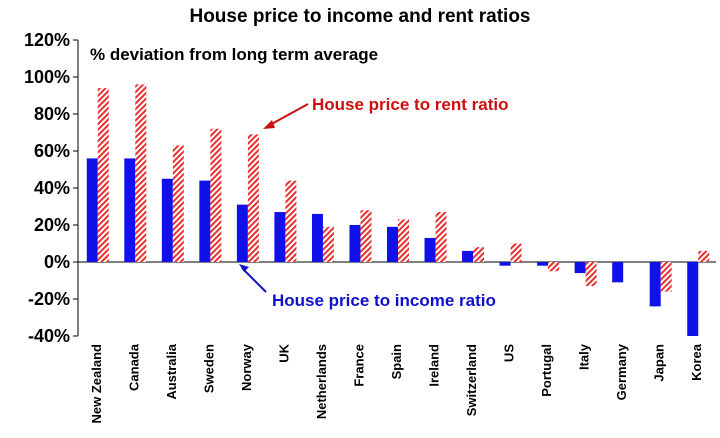  What do you see at coordinates (384, 300) in the screenshot?
I see `annotation-income-ratio: House price to income ratio` at bounding box center [384, 300].